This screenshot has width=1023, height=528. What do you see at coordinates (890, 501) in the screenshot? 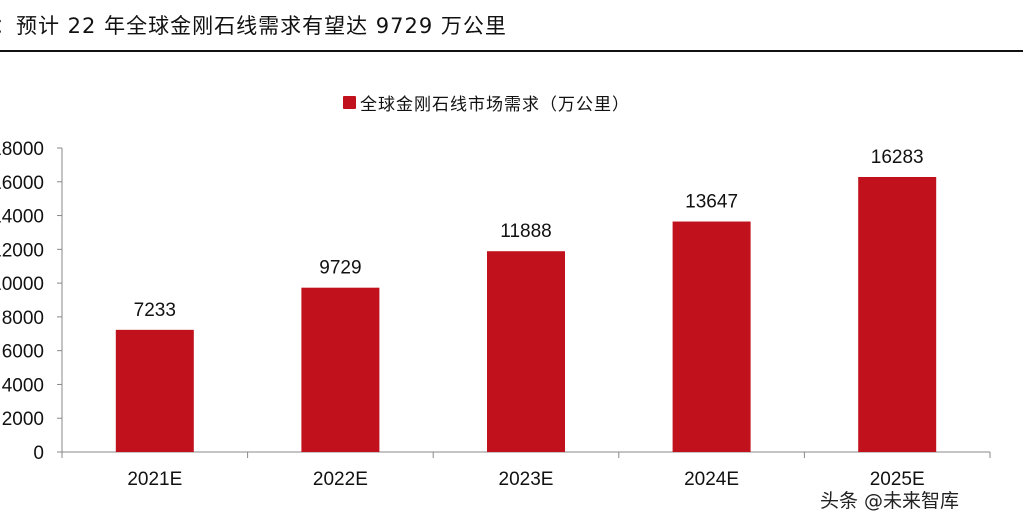
I see `watermark: 头条 @未来智库` at bounding box center [890, 501].